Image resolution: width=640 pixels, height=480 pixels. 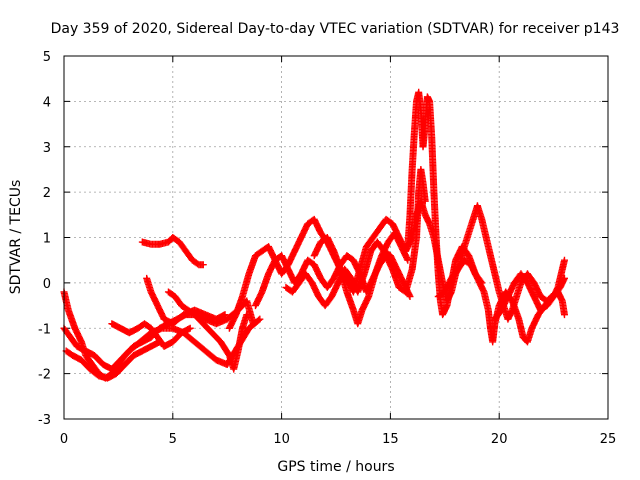 What do you see at coordinates (47, 102) in the screenshot?
I see `y-tick-label: 4` at bounding box center [47, 102].